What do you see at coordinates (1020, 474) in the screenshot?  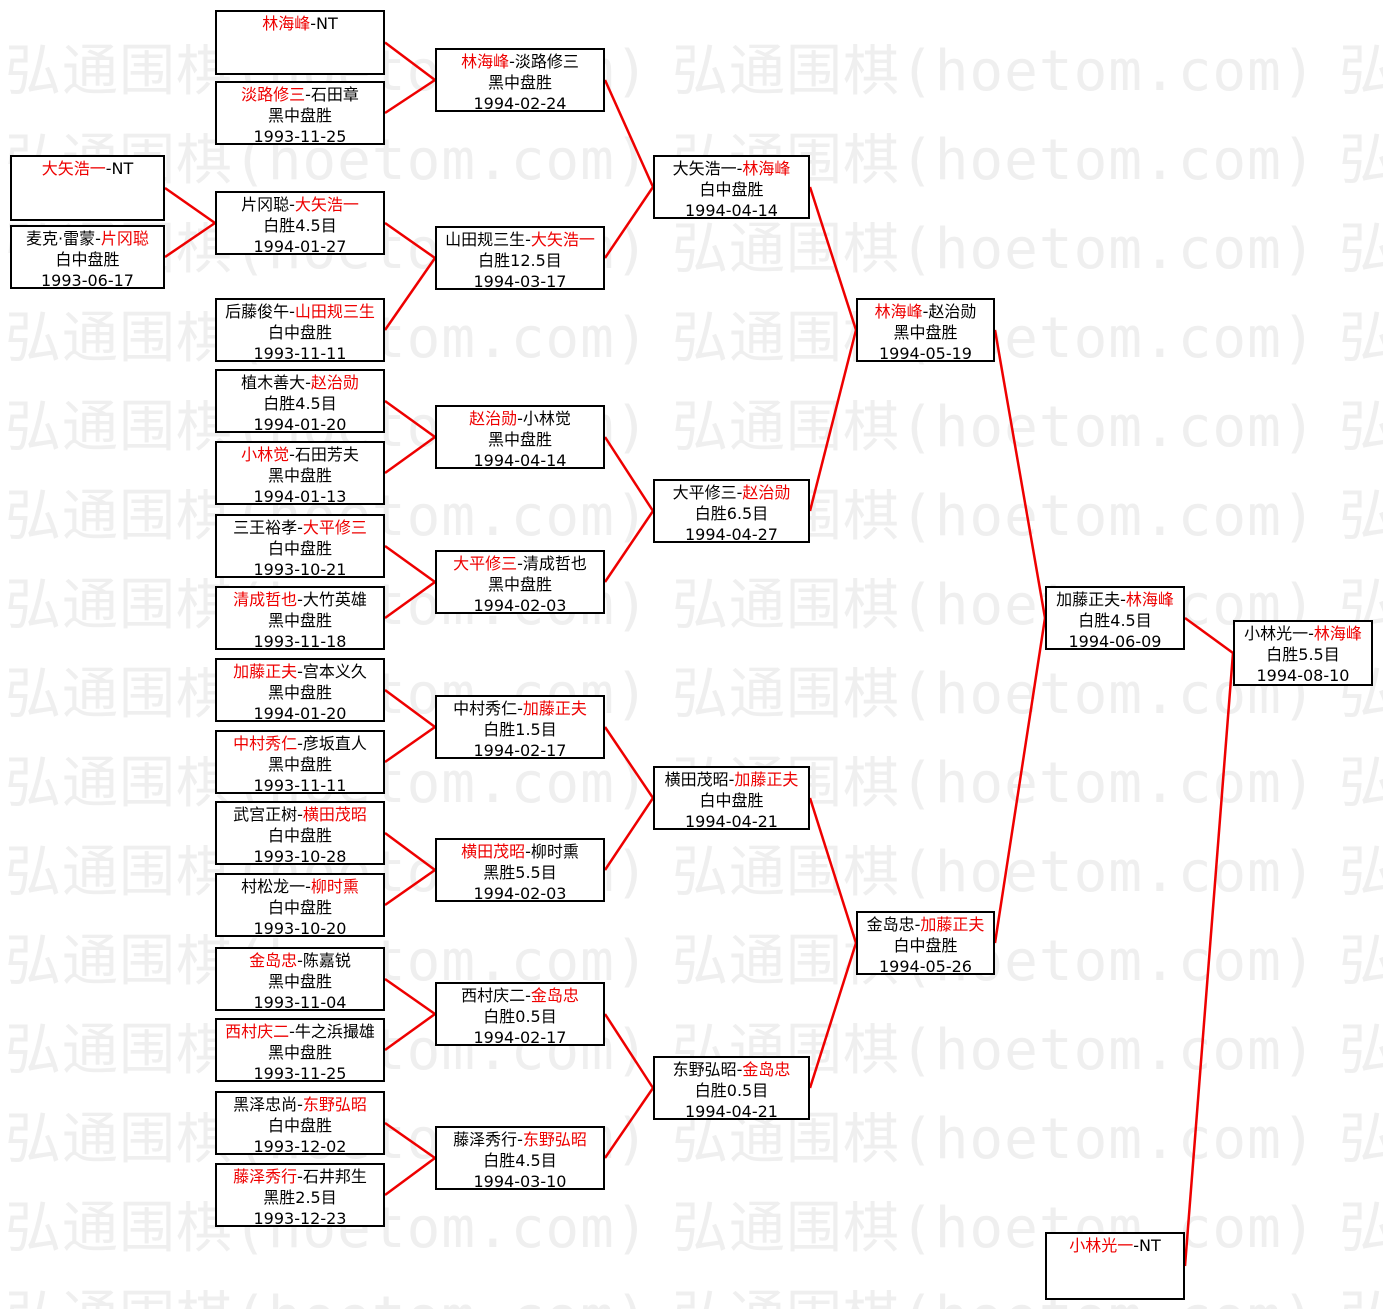 I see `connector-line-E1-F1` at bounding box center [1020, 474].